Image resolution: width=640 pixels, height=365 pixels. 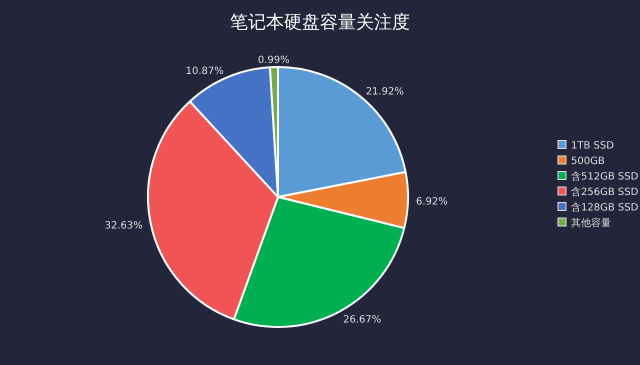 I want to click on legend-label: 500GB, so click(x=588, y=161).